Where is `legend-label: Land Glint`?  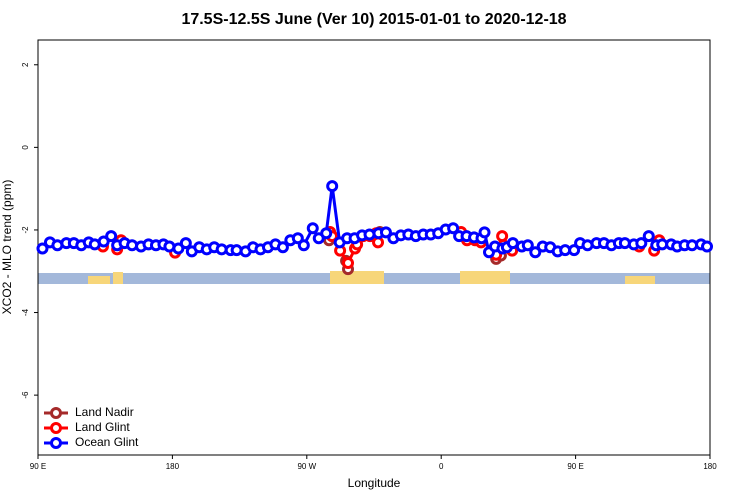
legend-label: Land Glint is located at coordinates (102, 427).